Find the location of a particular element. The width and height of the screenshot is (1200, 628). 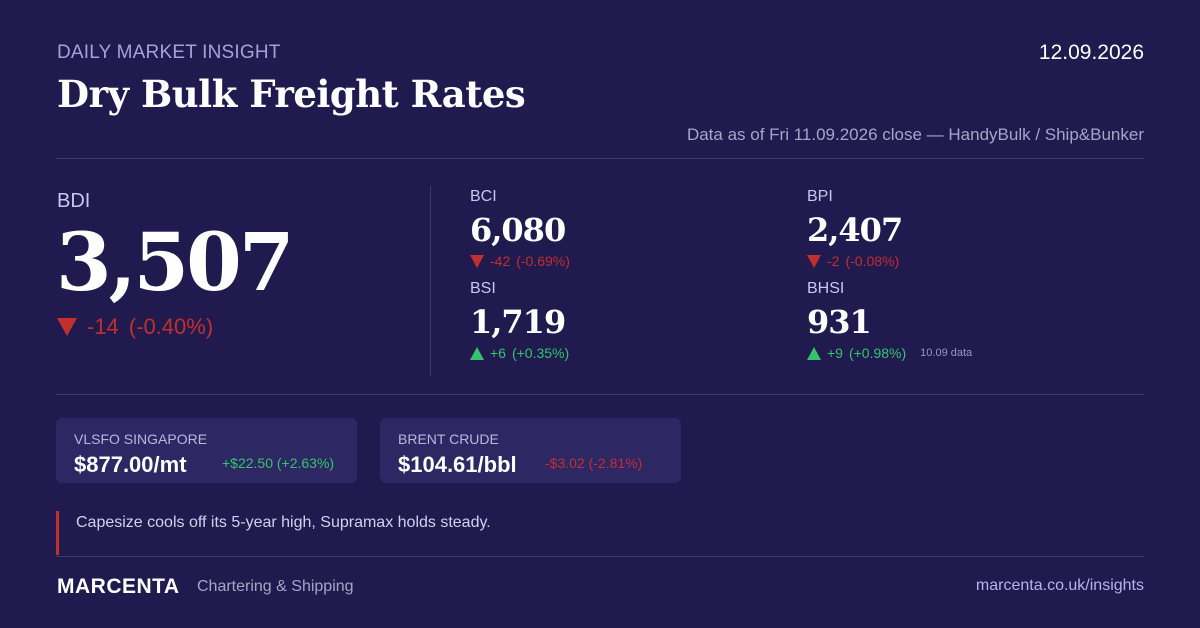

kicker: DAILY MARKET INSIGHT is located at coordinates (169, 52).